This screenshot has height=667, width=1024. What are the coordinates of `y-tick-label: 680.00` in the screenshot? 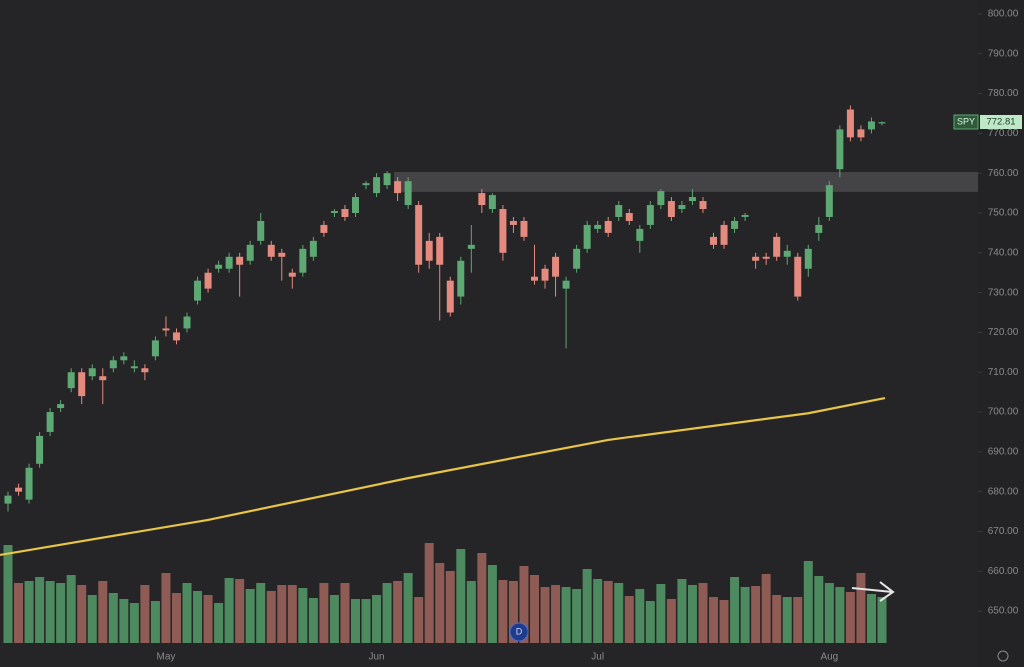 It's located at (1003, 491).